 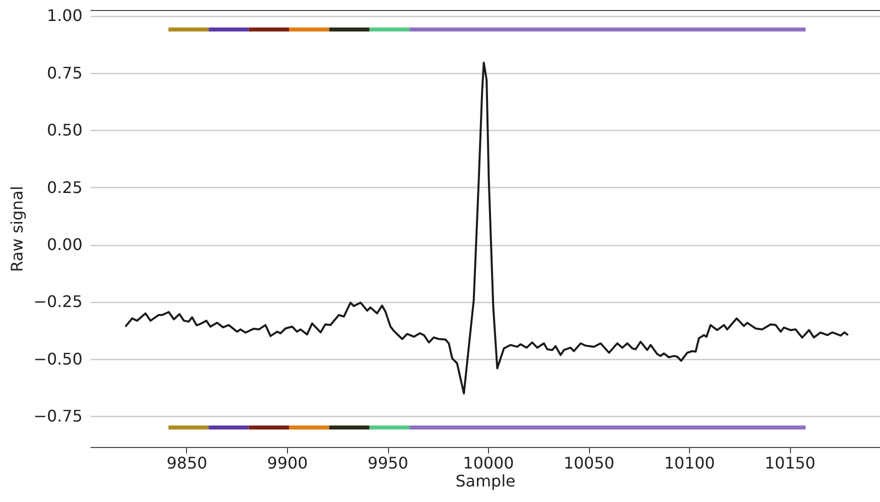 What do you see at coordinates (790, 463) in the screenshot?
I see `x-tick-label: 10150` at bounding box center [790, 463].